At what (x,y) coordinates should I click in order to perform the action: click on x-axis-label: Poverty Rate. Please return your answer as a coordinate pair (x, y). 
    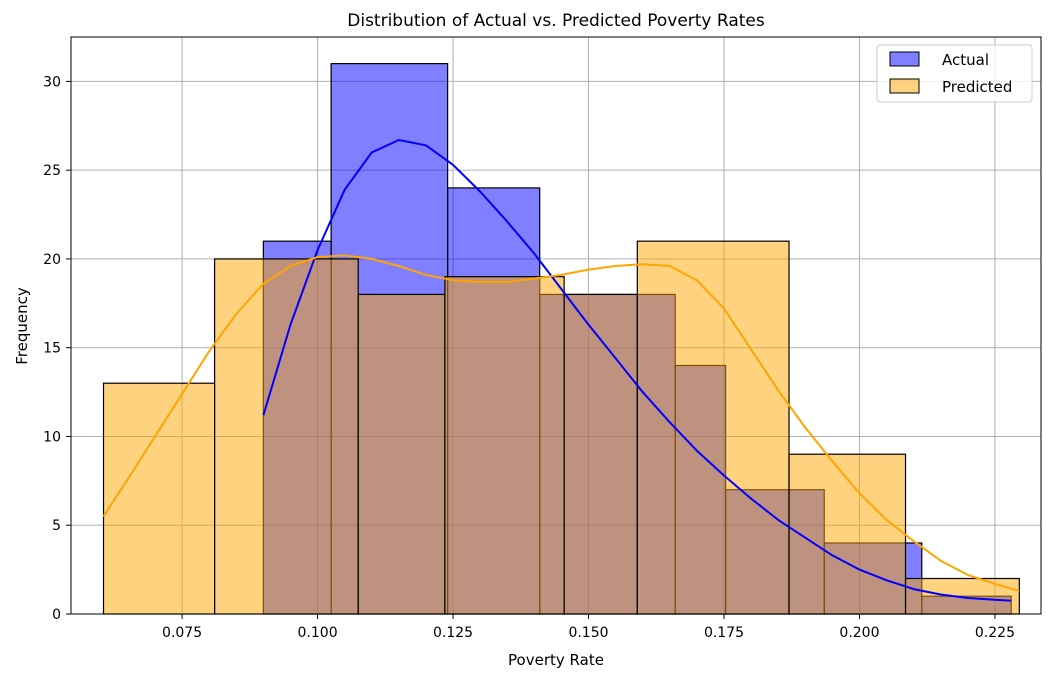
    Looking at the image, I should click on (556, 660).